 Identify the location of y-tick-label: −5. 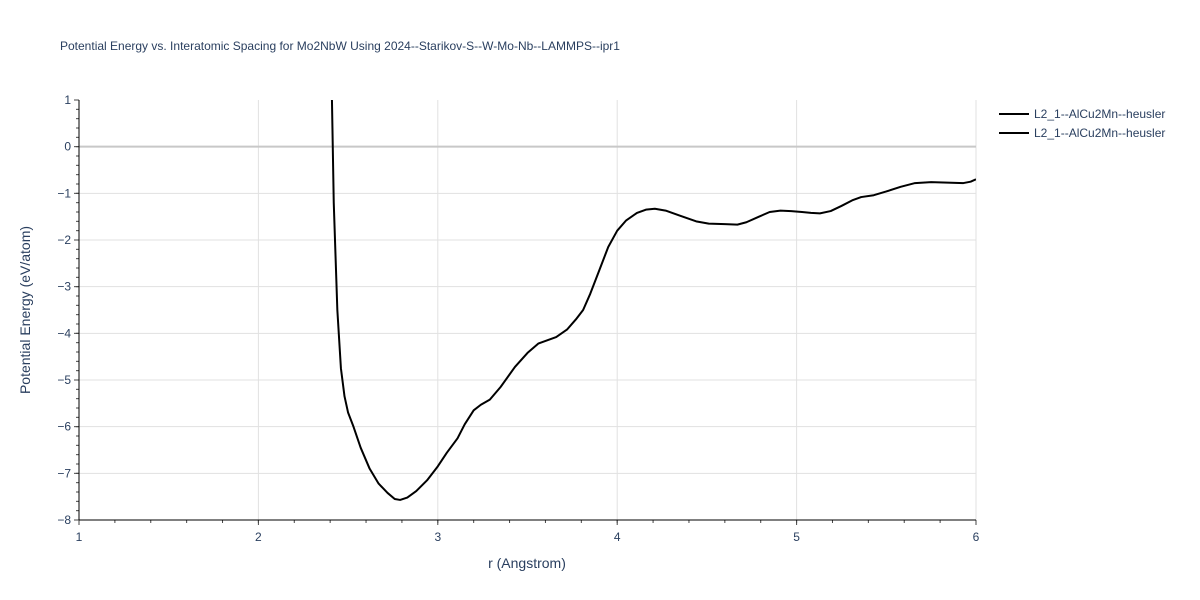
(64, 380).